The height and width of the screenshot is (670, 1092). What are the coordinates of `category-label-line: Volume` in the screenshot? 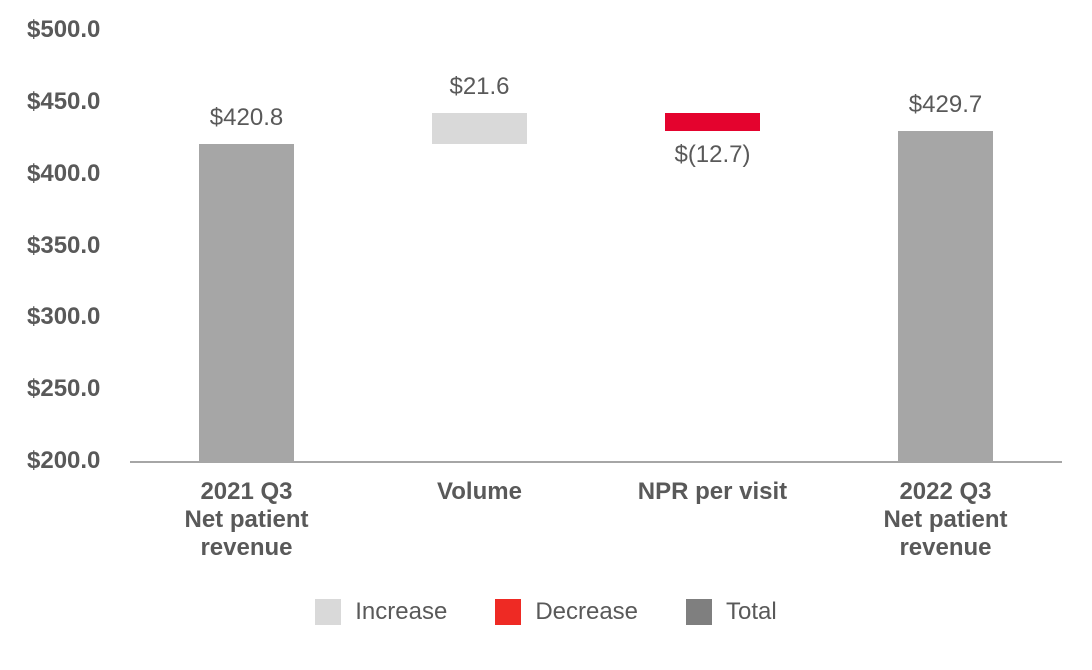 It's located at (479, 491).